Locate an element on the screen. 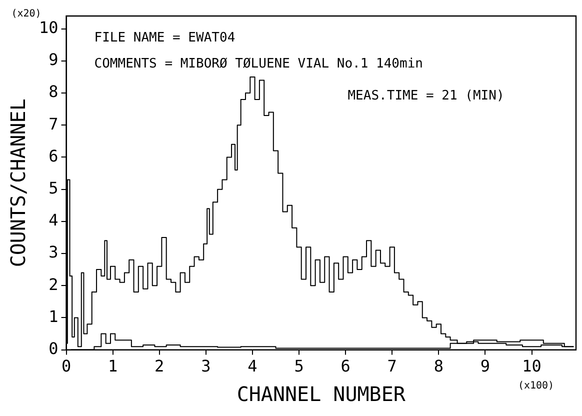  x-tick-label: 5 is located at coordinates (299, 366).